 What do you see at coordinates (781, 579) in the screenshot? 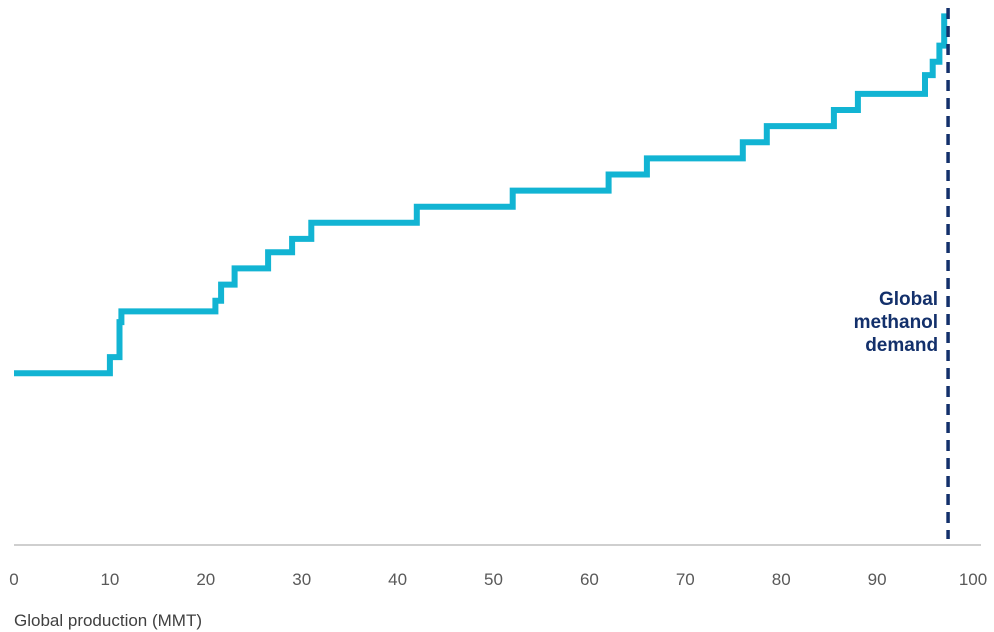
I see `x-tick-label: 80` at bounding box center [781, 579].